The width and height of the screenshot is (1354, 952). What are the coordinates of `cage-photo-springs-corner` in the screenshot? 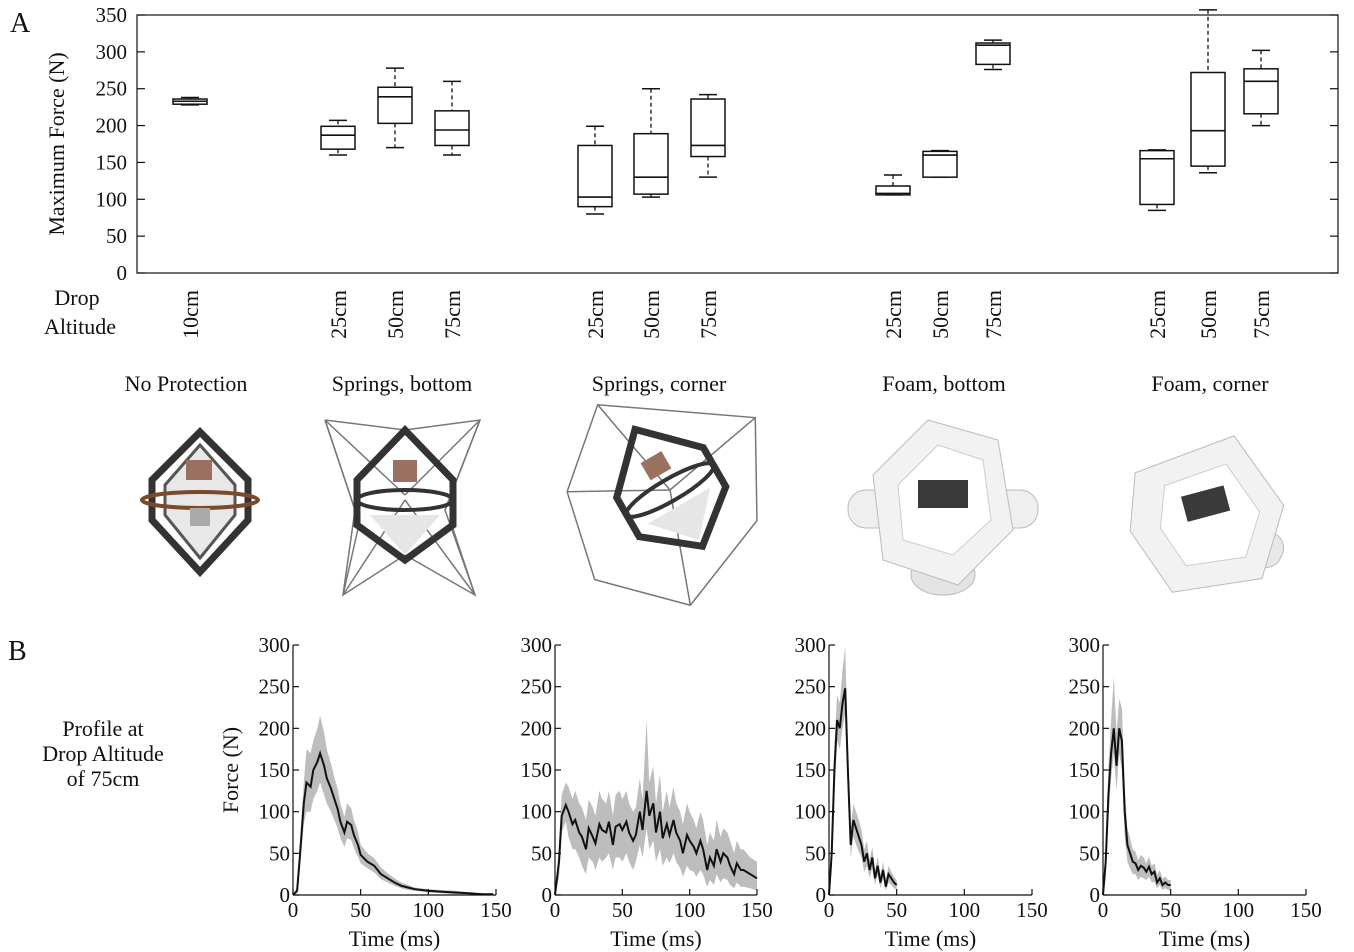 It's located at (662, 505).